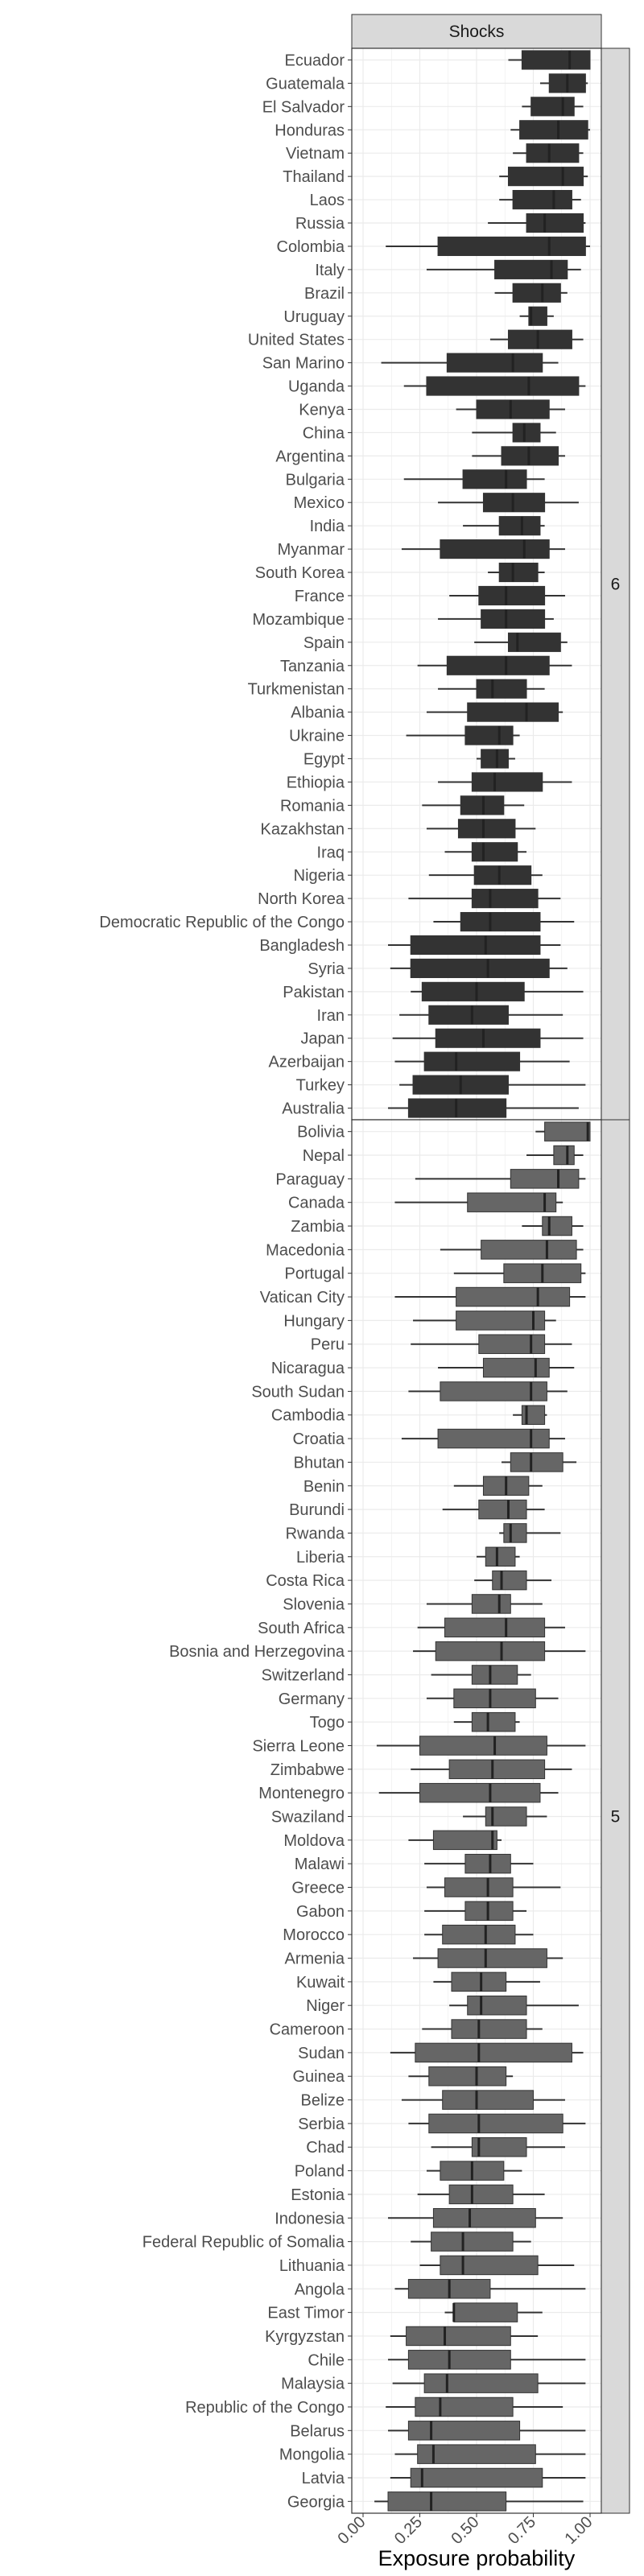  What do you see at coordinates (319, 876) in the screenshot?
I see `y-tick-label: Nigeria` at bounding box center [319, 876].